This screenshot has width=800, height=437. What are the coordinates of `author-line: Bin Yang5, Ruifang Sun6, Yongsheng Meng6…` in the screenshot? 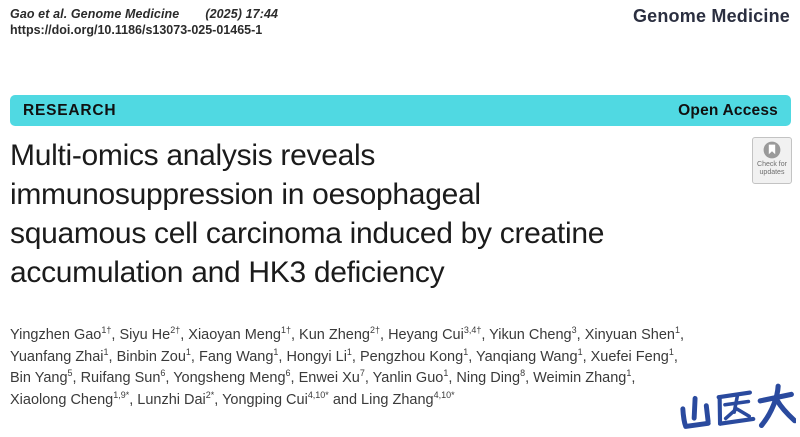 It's located at (323, 377).